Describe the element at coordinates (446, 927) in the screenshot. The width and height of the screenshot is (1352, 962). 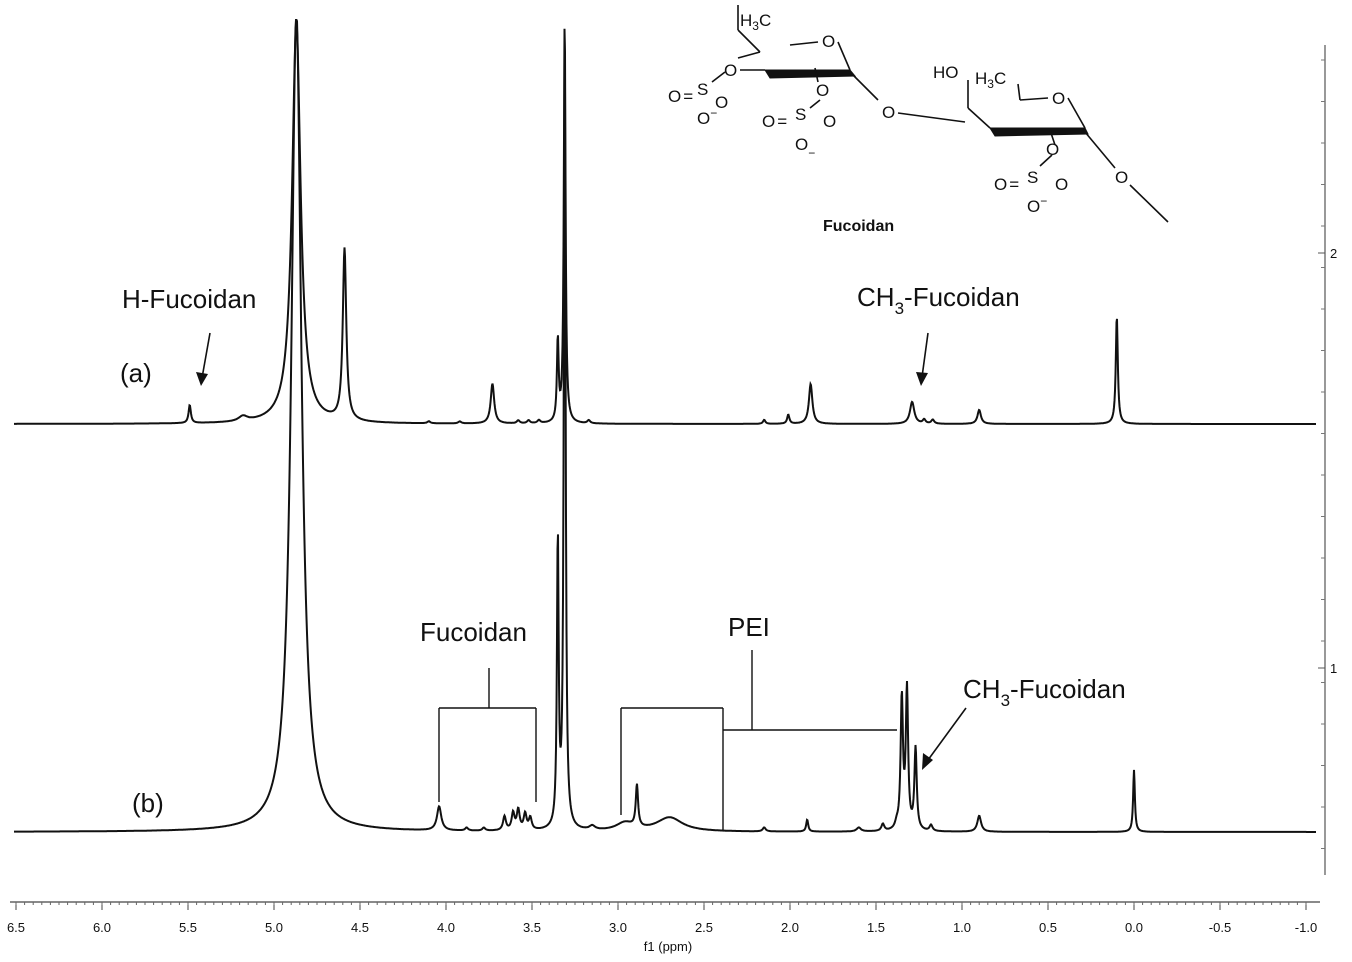
I see `x-tick-label: 4.0` at that location.